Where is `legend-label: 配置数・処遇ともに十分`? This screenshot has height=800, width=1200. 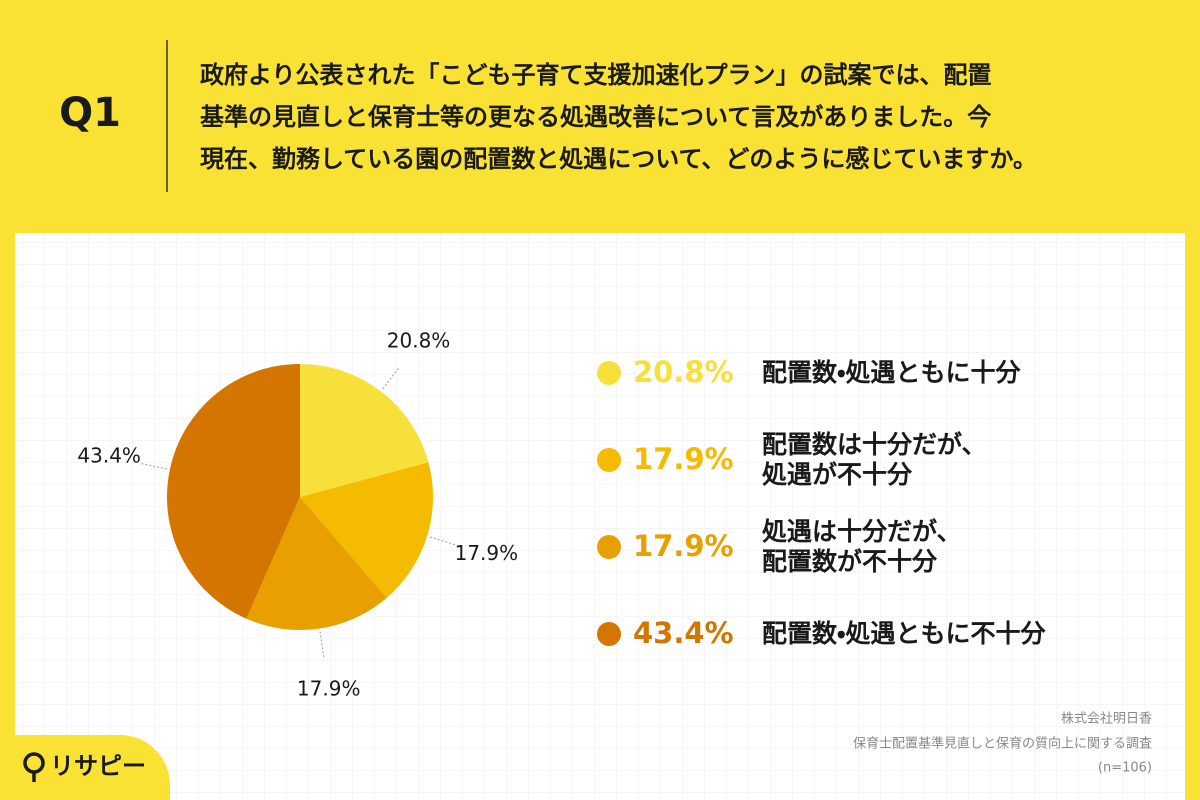
legend-label: 配置数・処遇ともに十分 is located at coordinates (892, 372).